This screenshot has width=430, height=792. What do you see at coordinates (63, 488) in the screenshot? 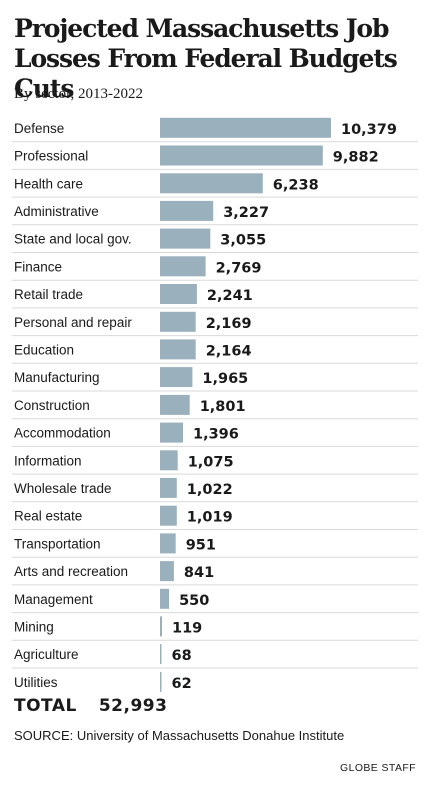
I see `category-label: Wholesale trade` at bounding box center [63, 488].